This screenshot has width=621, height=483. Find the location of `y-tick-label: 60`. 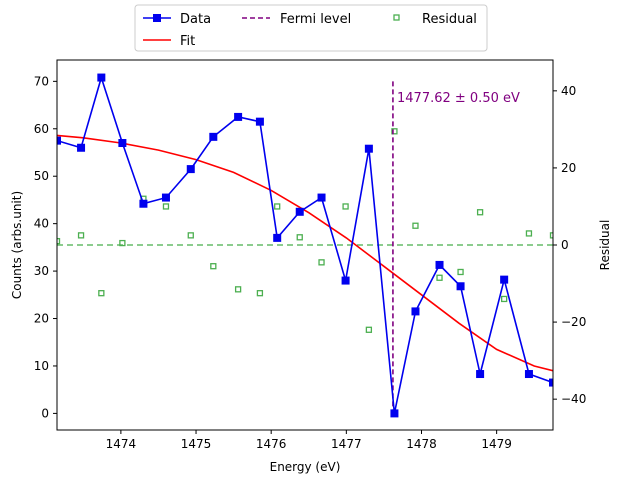

y-tick-label: 60 is located at coordinates (41, 129).